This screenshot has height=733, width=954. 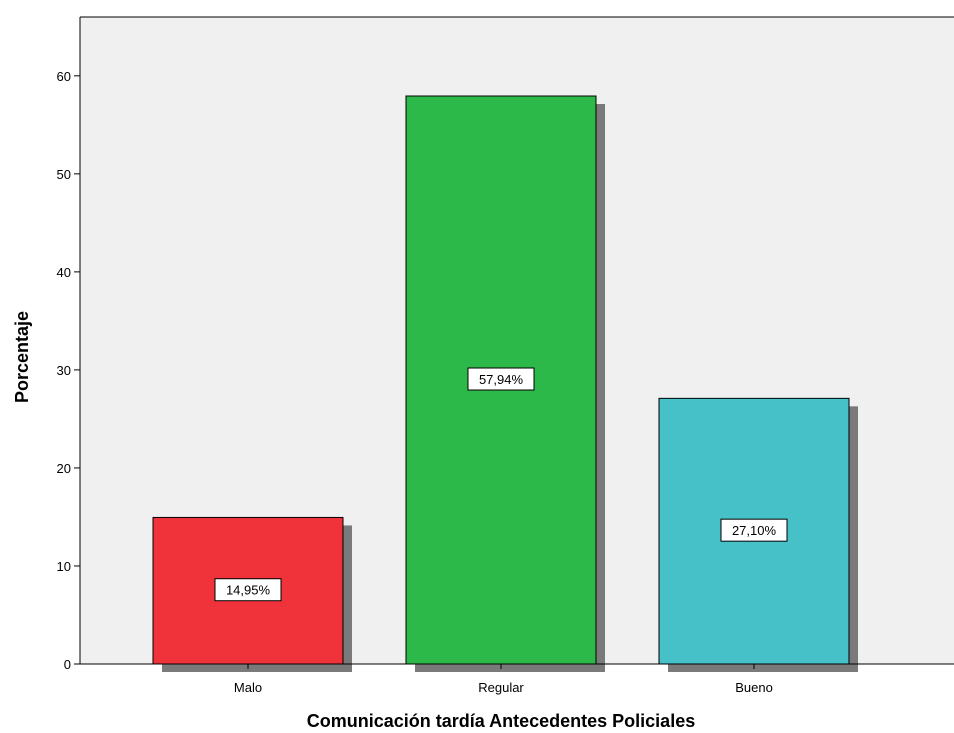 What do you see at coordinates (248, 687) in the screenshot?
I see `x-tick-label-malo: Malo` at bounding box center [248, 687].